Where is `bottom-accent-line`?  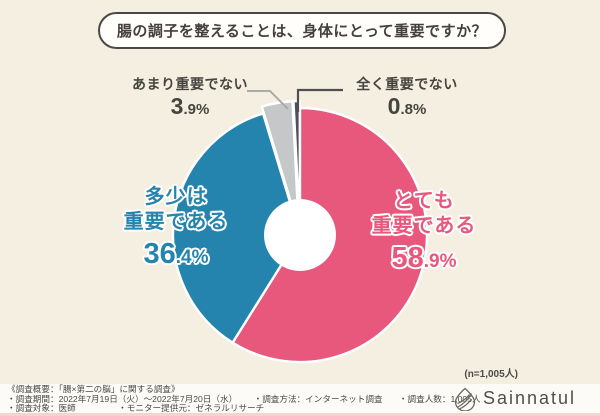
bottom-accent-line is located at coordinates (300, 414).